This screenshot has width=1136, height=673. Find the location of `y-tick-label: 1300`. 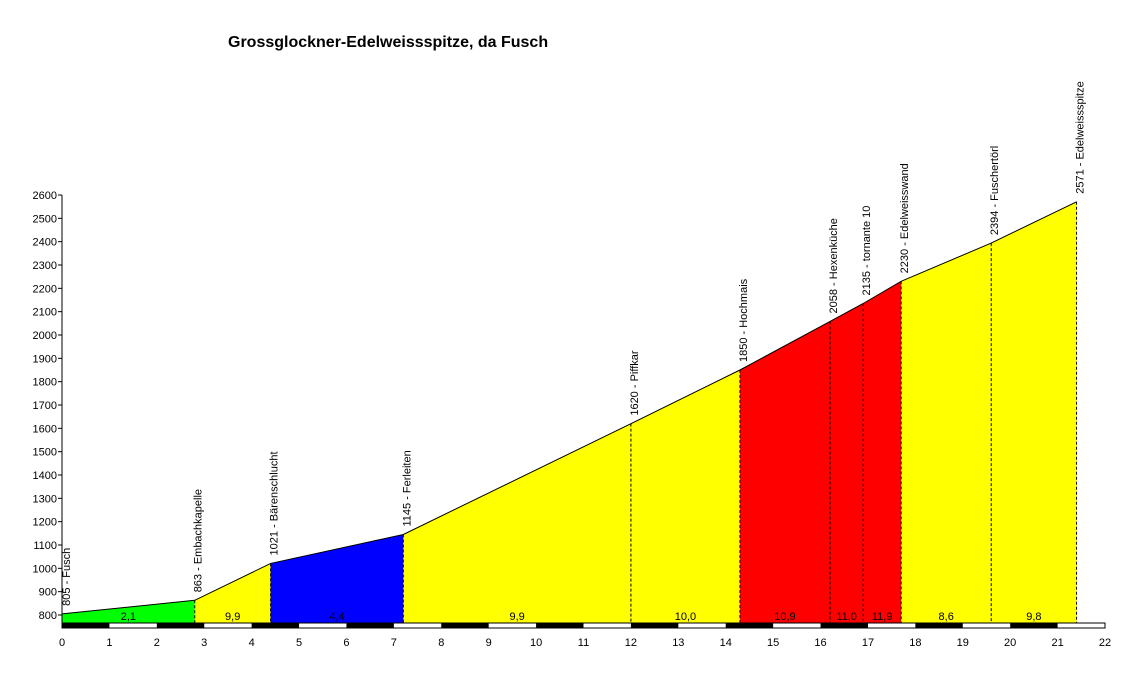

y-tick-label: 1300 is located at coordinates (45, 499).